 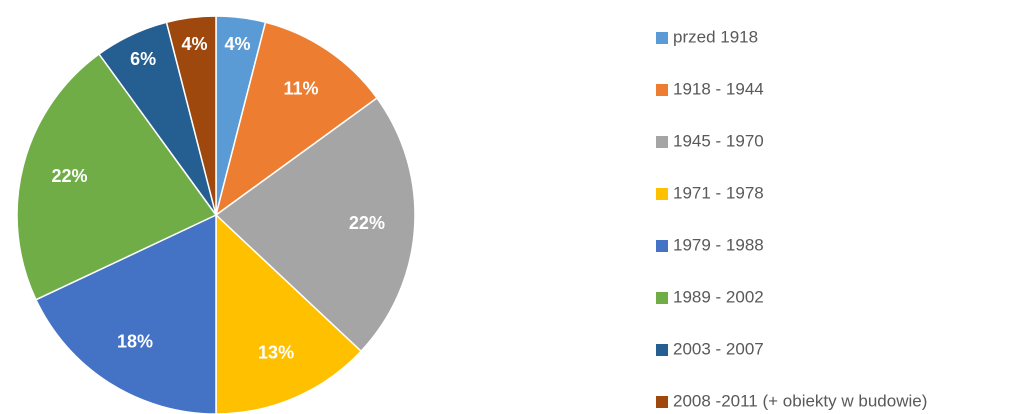 What do you see at coordinates (718, 348) in the screenshot?
I see `legend-label: 2003 - 2007` at bounding box center [718, 348].